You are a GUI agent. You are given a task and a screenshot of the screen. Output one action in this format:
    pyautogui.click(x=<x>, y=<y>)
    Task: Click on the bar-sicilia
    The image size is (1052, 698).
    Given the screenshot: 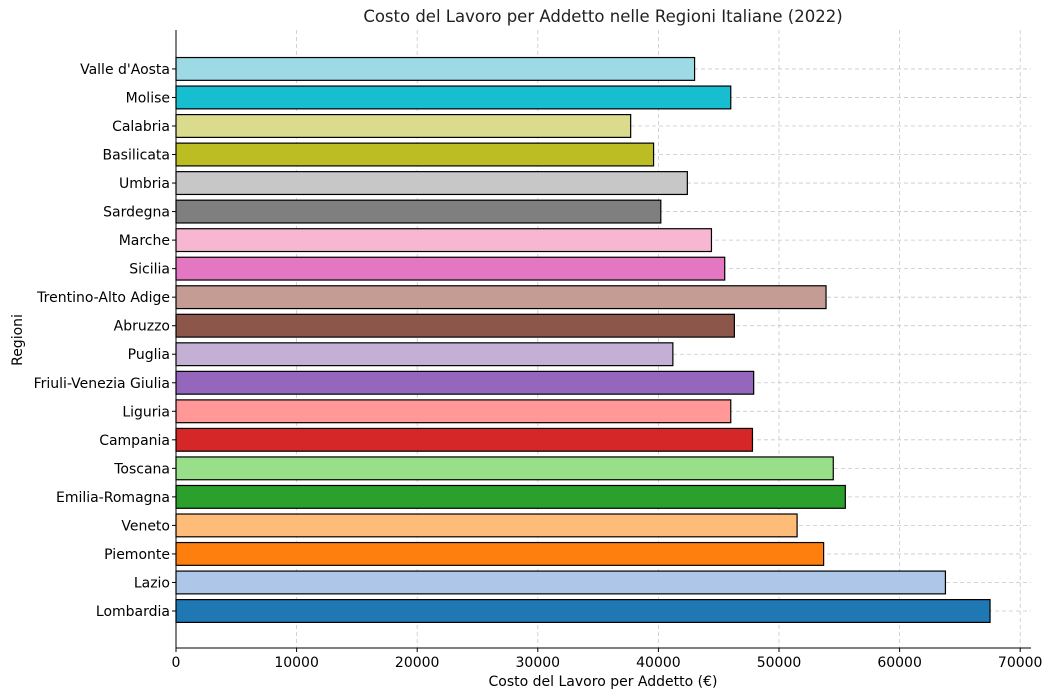 What is the action you would take?
    pyautogui.click(x=450, y=268)
    